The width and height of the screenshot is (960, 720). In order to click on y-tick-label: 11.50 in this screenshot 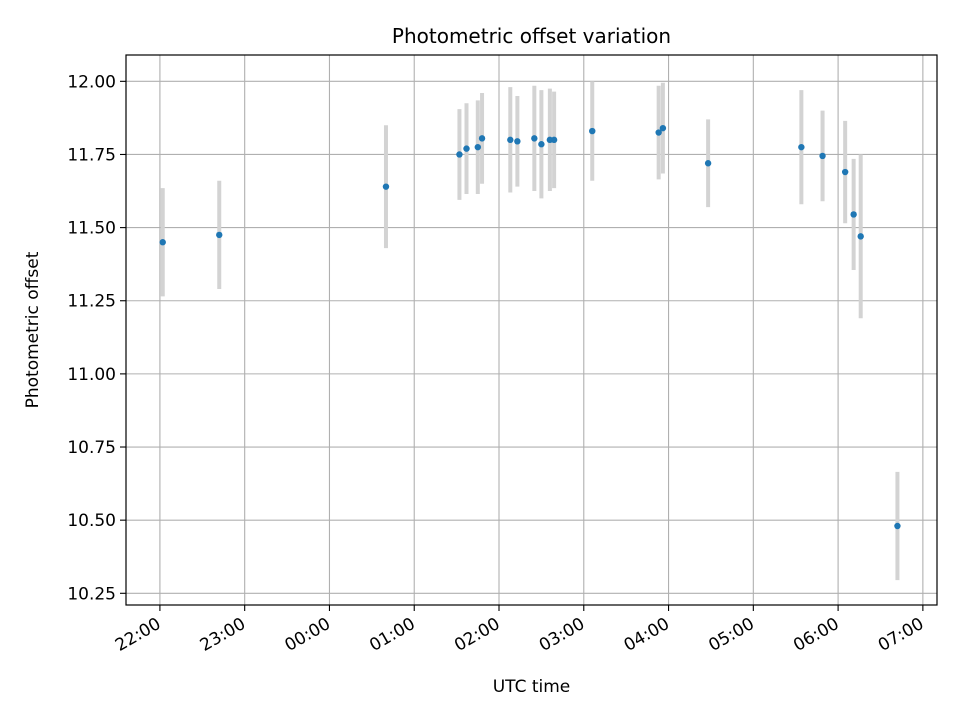, I will do `click(91, 229)`.